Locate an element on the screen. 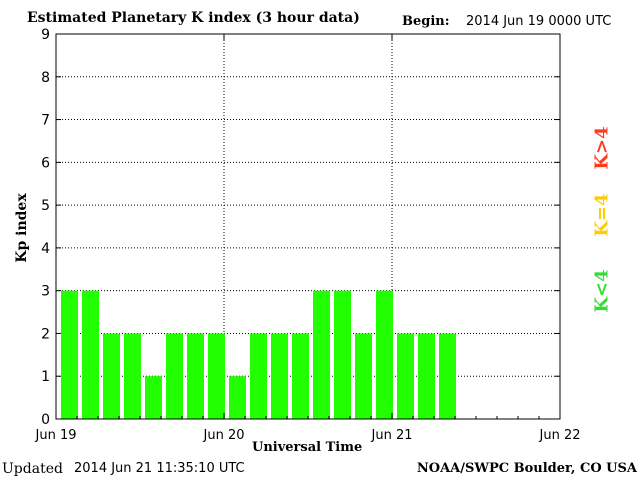  y-tick-label: 5 is located at coordinates (45, 206).